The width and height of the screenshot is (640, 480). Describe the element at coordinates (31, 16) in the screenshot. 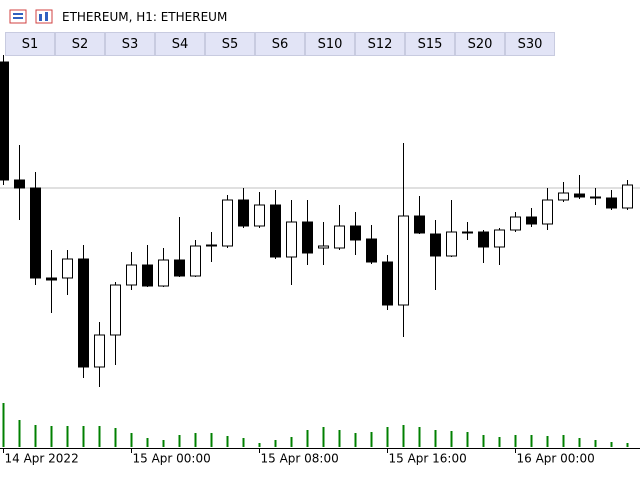

I see `icons` at that location.